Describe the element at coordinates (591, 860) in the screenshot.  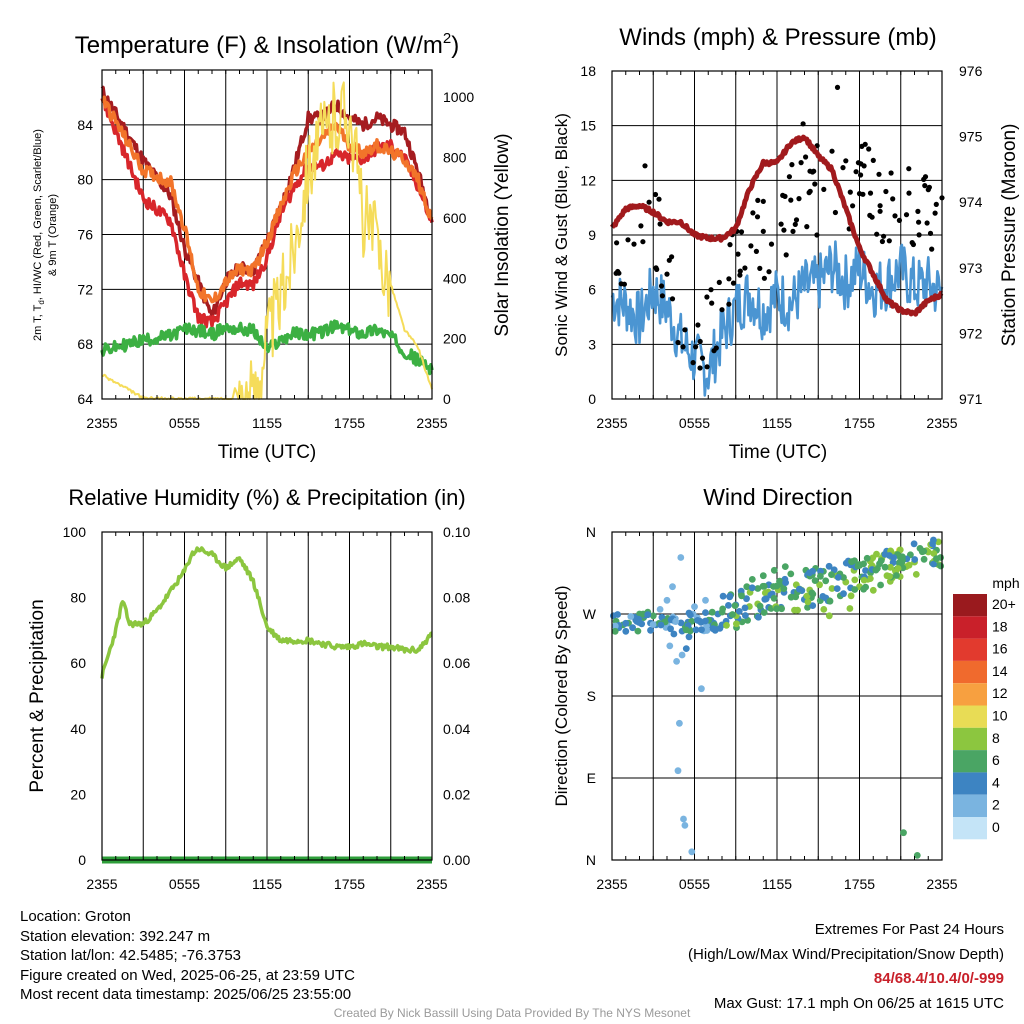
I see `wind-direction-y-tick-label: N` at that location.